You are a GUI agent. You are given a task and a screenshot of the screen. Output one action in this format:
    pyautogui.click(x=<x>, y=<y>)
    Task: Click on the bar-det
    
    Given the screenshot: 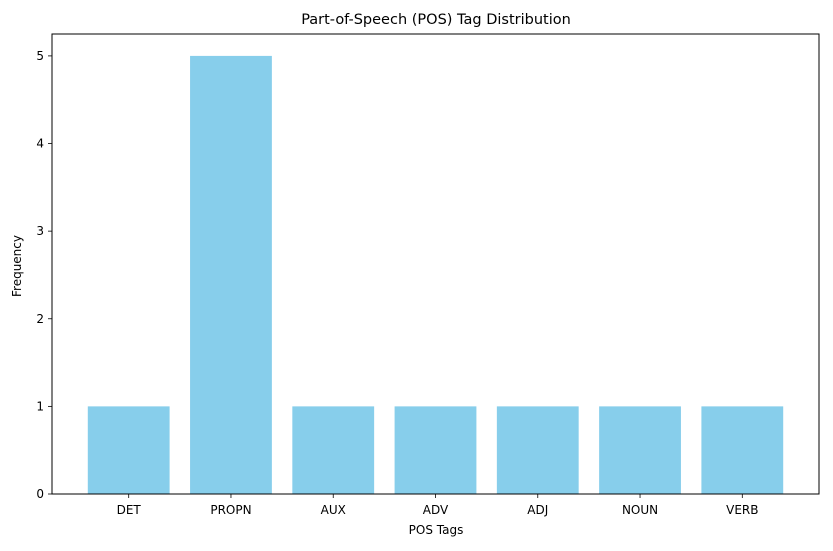 What is the action you would take?
    pyautogui.click(x=128, y=450)
    